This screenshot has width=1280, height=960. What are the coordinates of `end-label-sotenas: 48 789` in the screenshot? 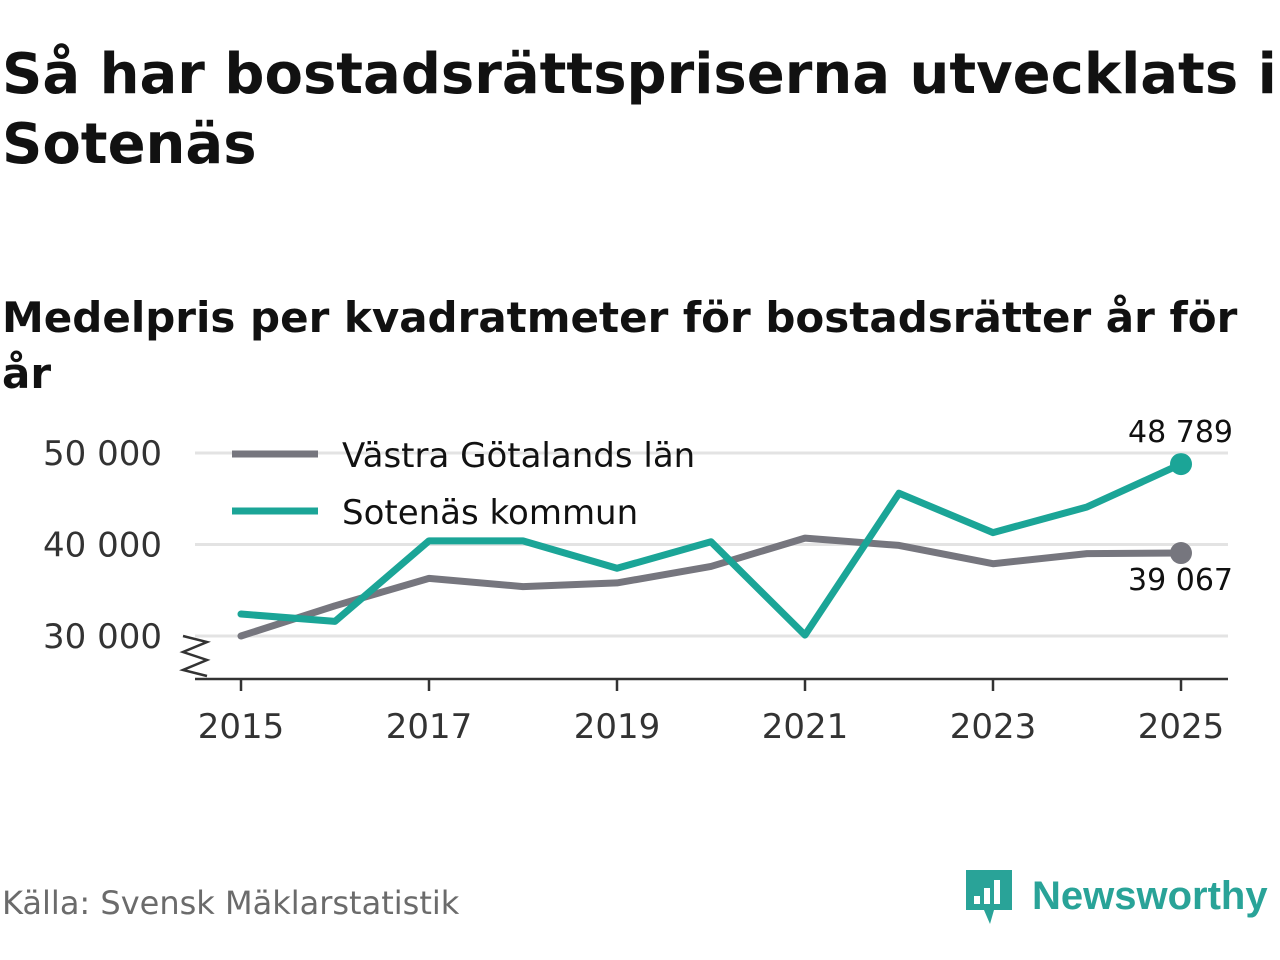 It's located at (1180, 432).